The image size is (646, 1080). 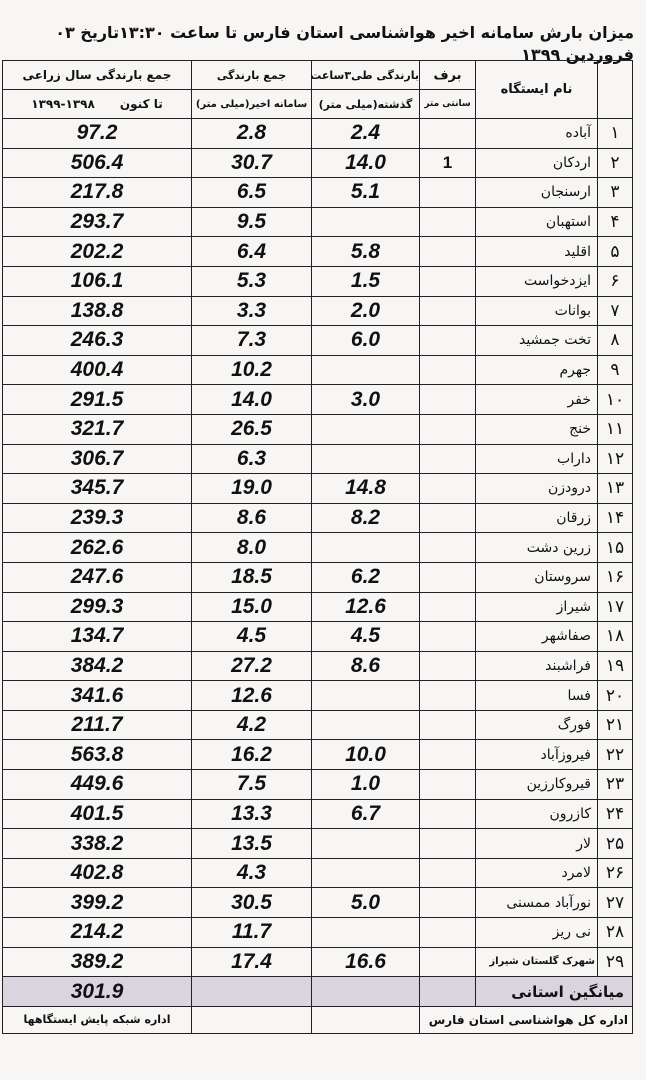 I want to click on table-row: ۶ ایزدخواست 1.5 5.3 106.1, so click(x=317, y=281).